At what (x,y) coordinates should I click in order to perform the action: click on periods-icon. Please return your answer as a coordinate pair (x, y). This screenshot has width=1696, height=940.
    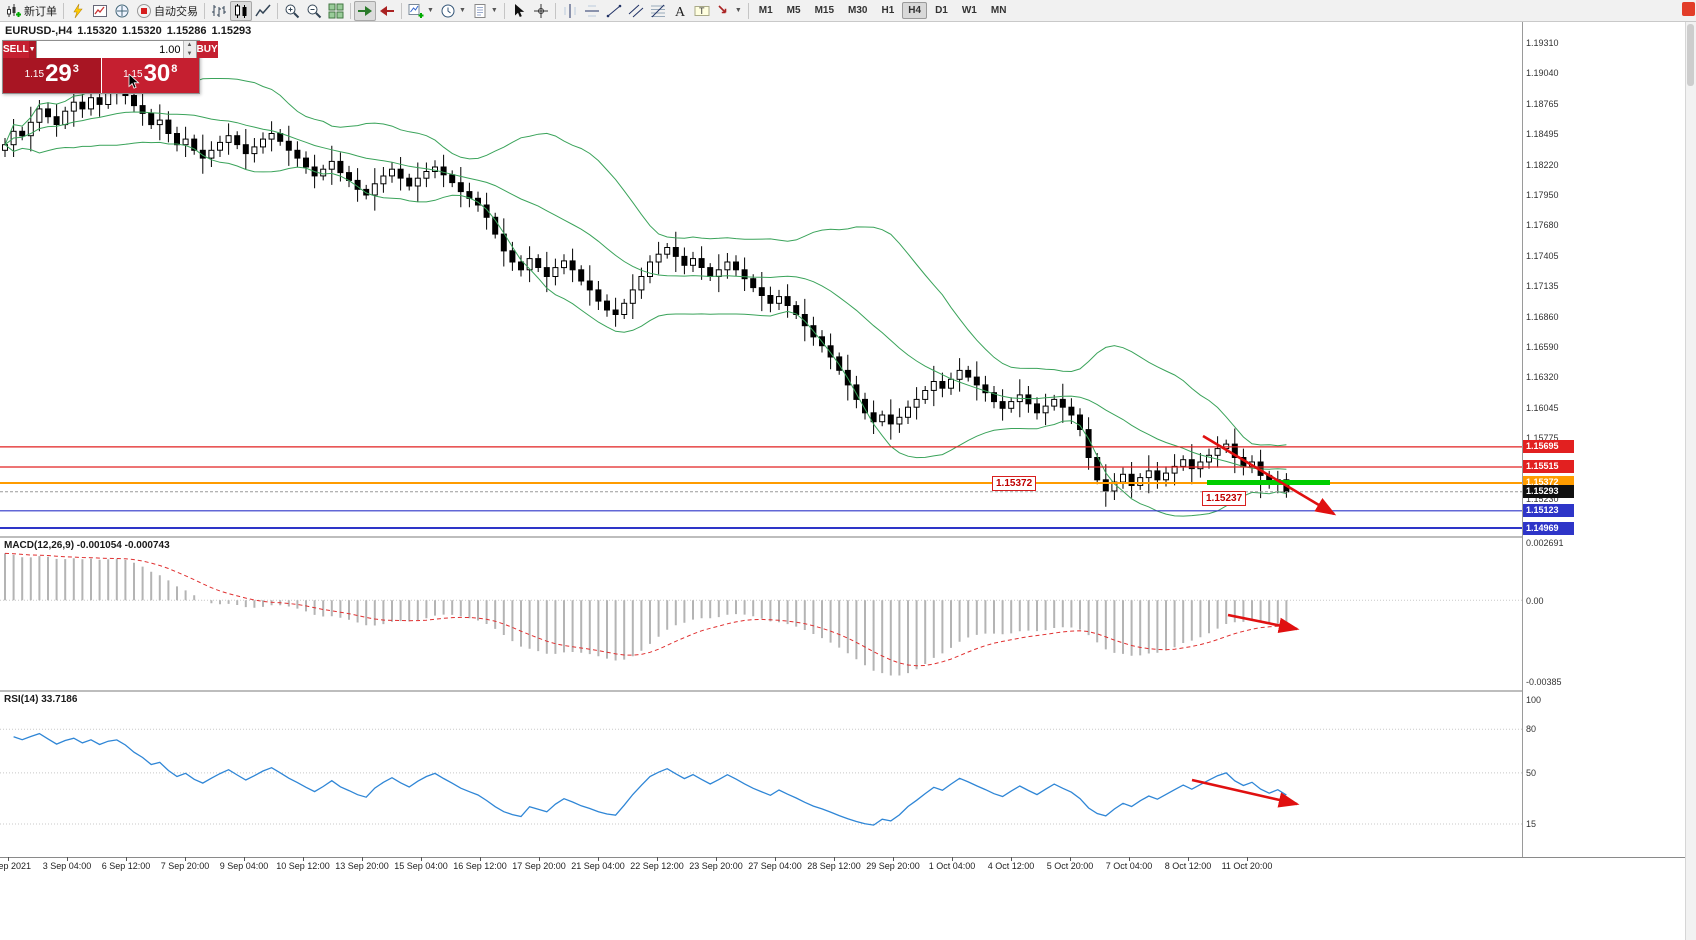
    Looking at the image, I should click on (448, 10).